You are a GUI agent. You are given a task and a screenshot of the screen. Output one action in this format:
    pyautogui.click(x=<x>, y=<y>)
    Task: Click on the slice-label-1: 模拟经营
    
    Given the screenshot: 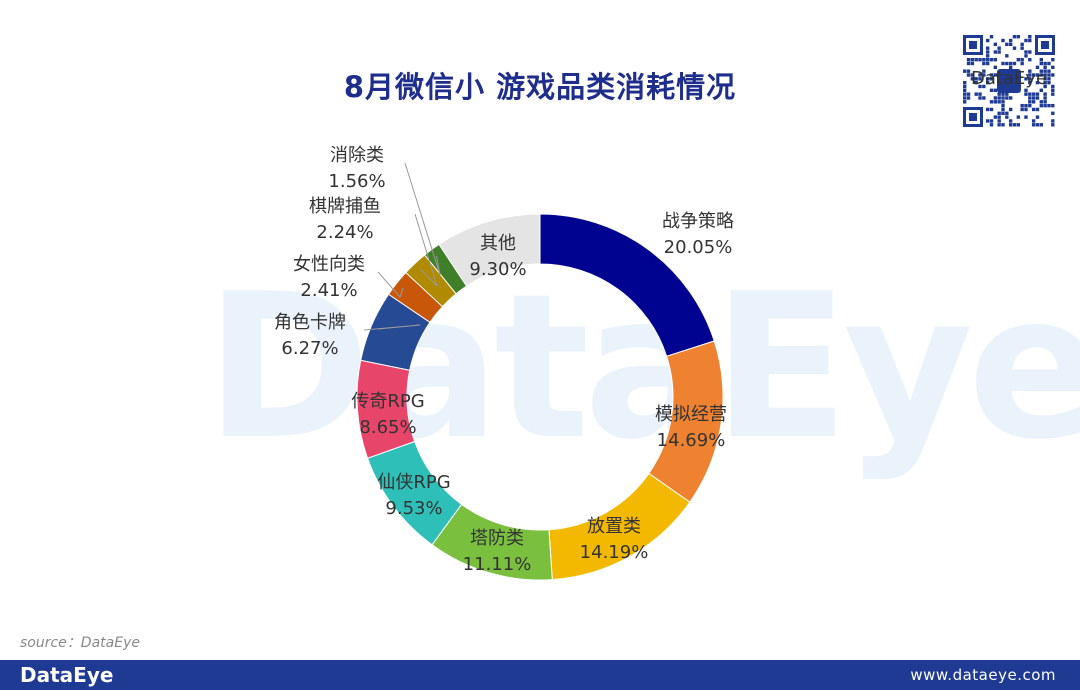 What is the action you would take?
    pyautogui.click(x=691, y=414)
    